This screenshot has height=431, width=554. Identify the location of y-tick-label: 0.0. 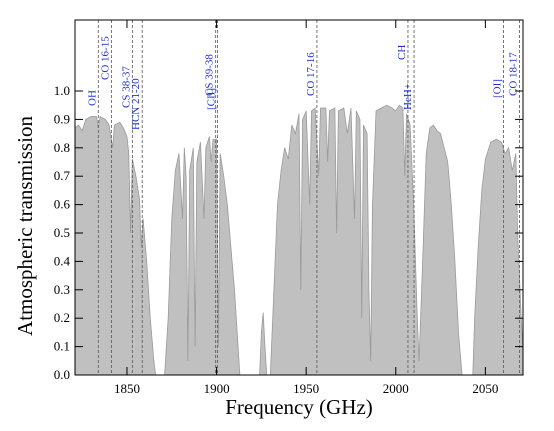
(62, 374).